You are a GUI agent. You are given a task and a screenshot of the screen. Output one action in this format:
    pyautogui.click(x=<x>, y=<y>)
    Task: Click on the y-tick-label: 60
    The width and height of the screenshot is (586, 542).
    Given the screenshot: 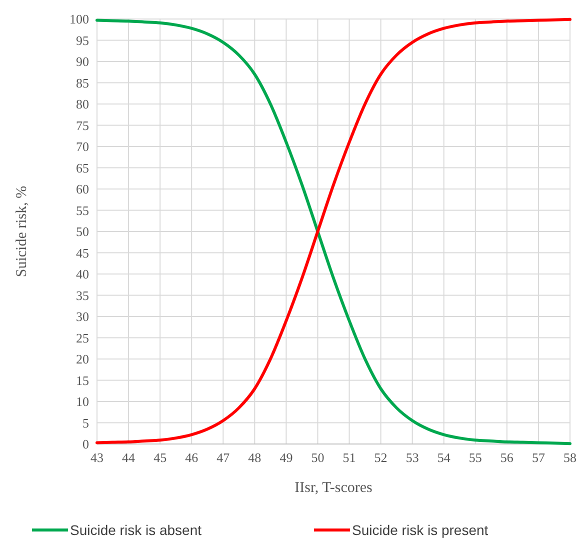 What is the action you would take?
    pyautogui.click(x=82, y=189)
    